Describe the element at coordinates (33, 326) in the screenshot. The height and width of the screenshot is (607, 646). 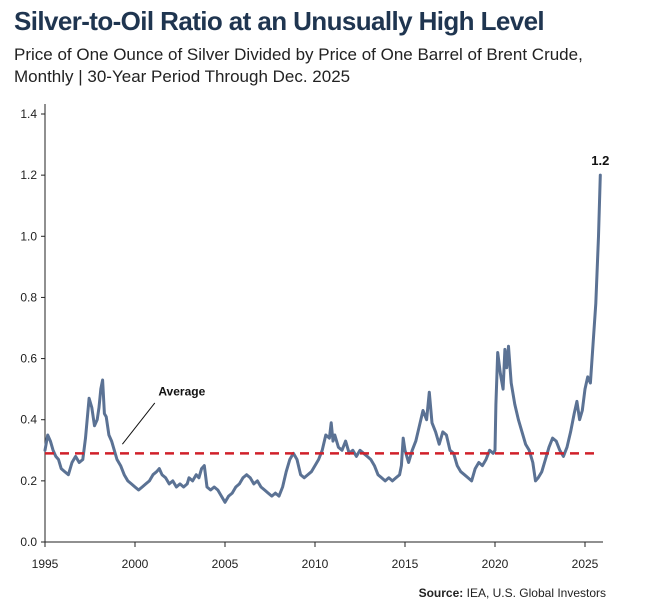
I see `y-axis: 0.0 0.2 0.4 0.6 0.8 1.0 1.2 1.4` at that location.